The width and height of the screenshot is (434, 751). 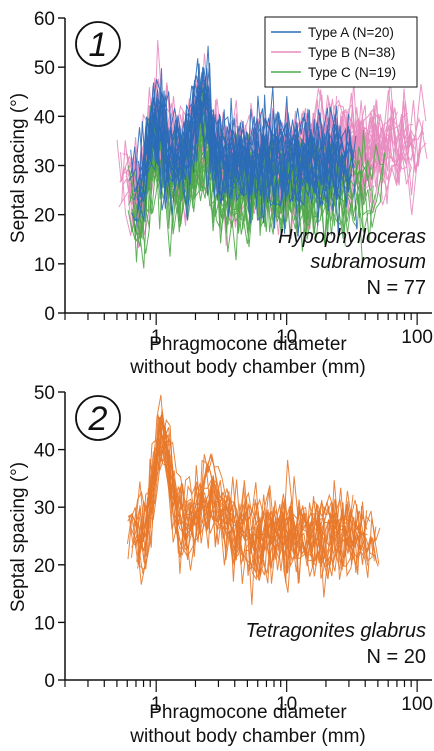 What do you see at coordinates (49, 537) in the screenshot?
I see `panel-2-y-ticks: 0 10 20 30 40 50` at bounding box center [49, 537].